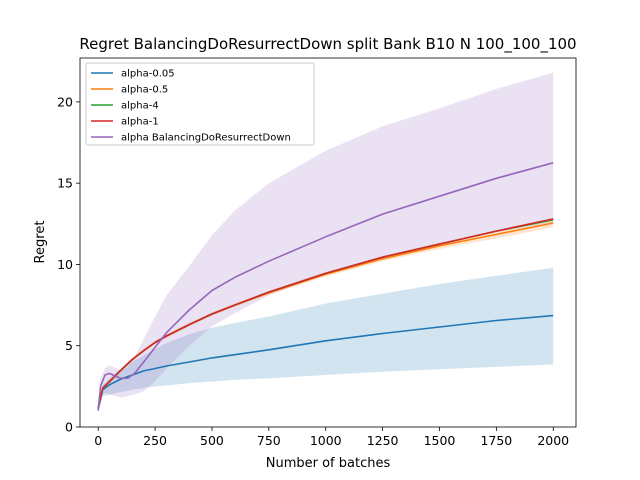 The width and height of the screenshot is (640, 480). What do you see at coordinates (65, 264) in the screenshot?
I see `y-tick-label: 10` at bounding box center [65, 264].